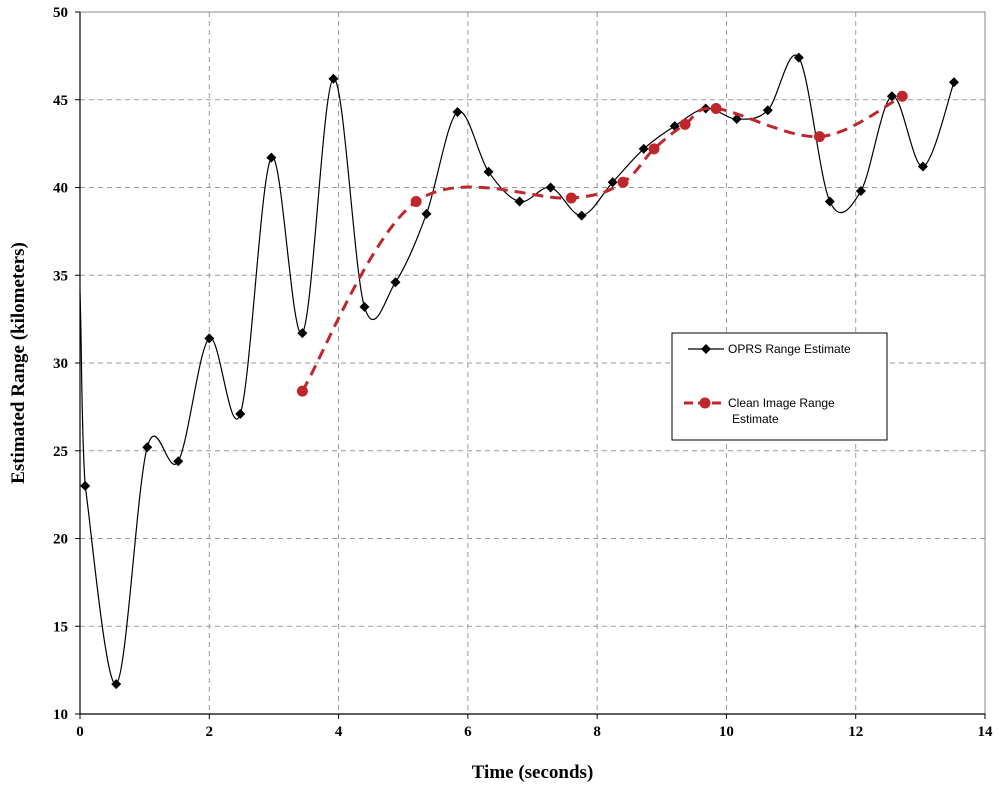 The image size is (1001, 791). Describe the element at coordinates (60, 189) in the screenshot. I see `y-tick-label: 40` at that location.